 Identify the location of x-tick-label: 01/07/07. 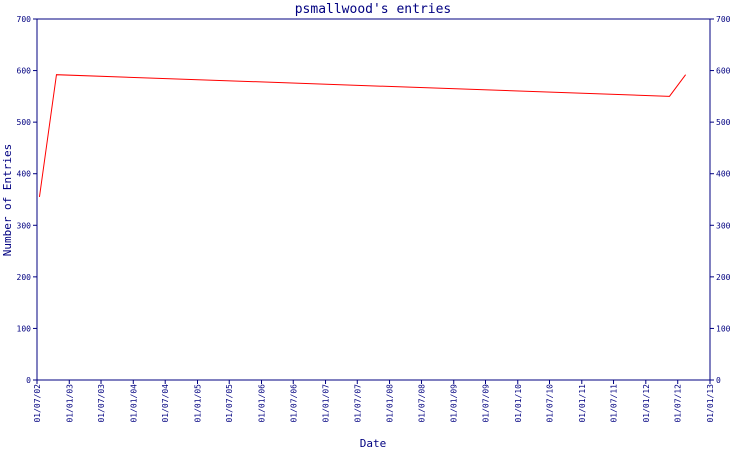
(357, 403).